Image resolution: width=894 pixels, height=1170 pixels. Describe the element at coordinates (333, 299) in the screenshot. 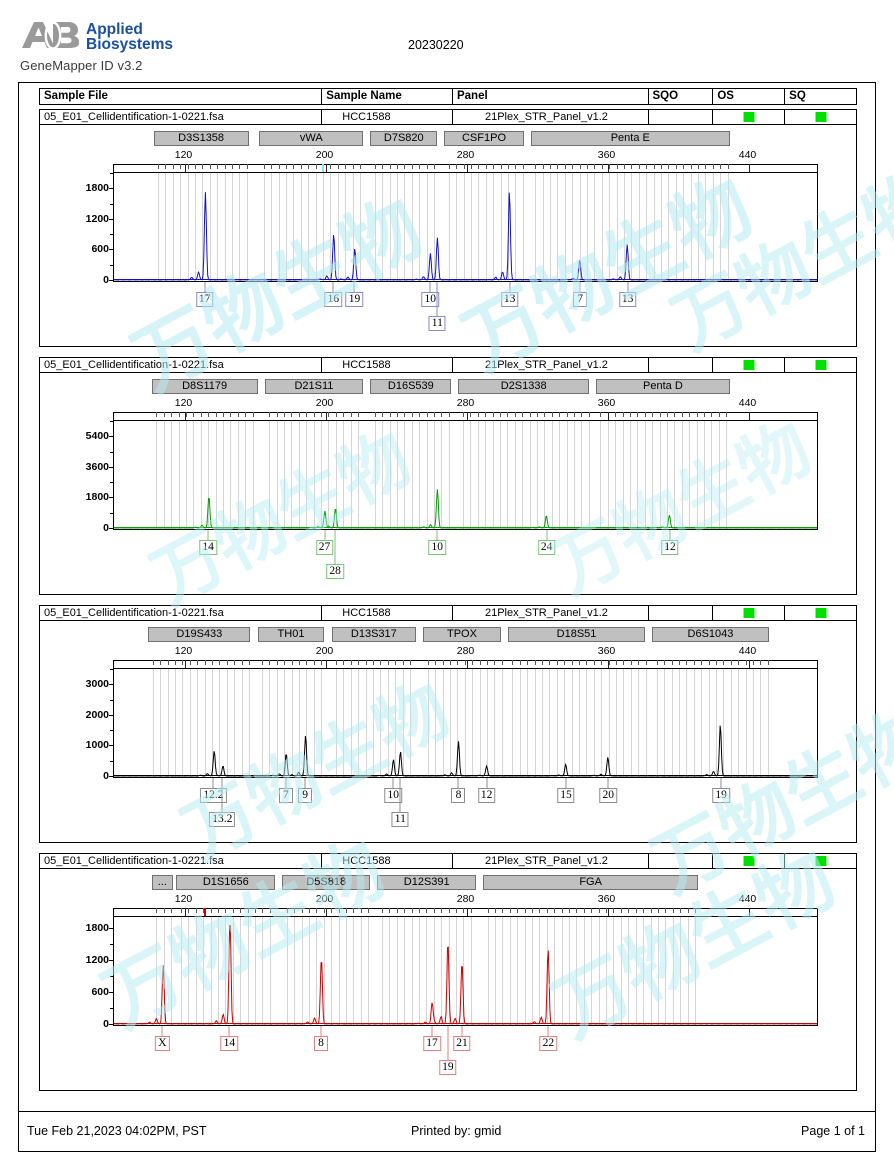

I see `allele-call-16: 16` at that location.